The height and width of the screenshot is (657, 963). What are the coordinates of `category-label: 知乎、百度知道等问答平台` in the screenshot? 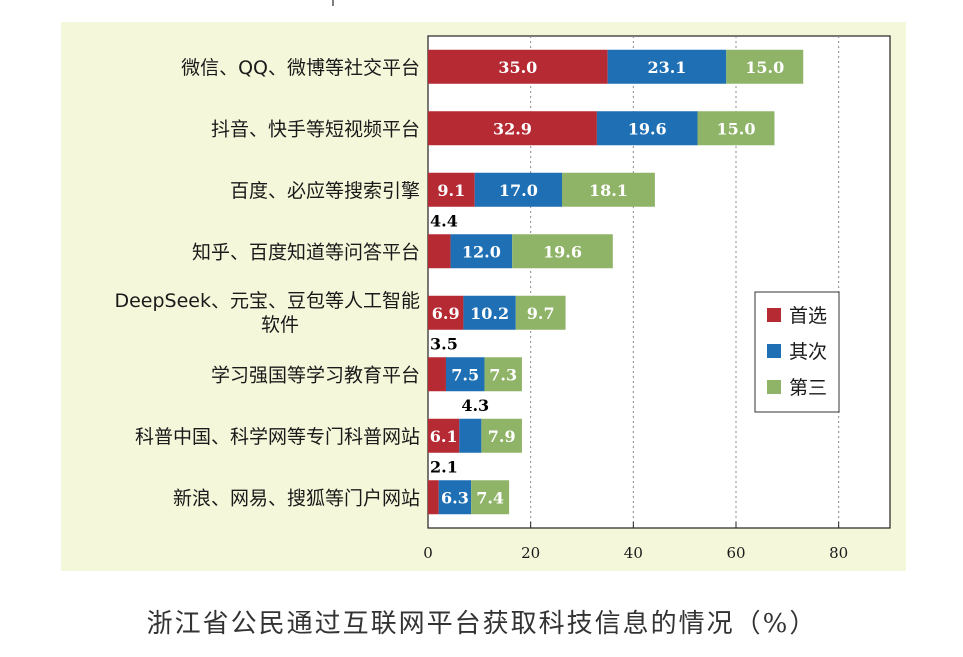 It's located at (306, 252).